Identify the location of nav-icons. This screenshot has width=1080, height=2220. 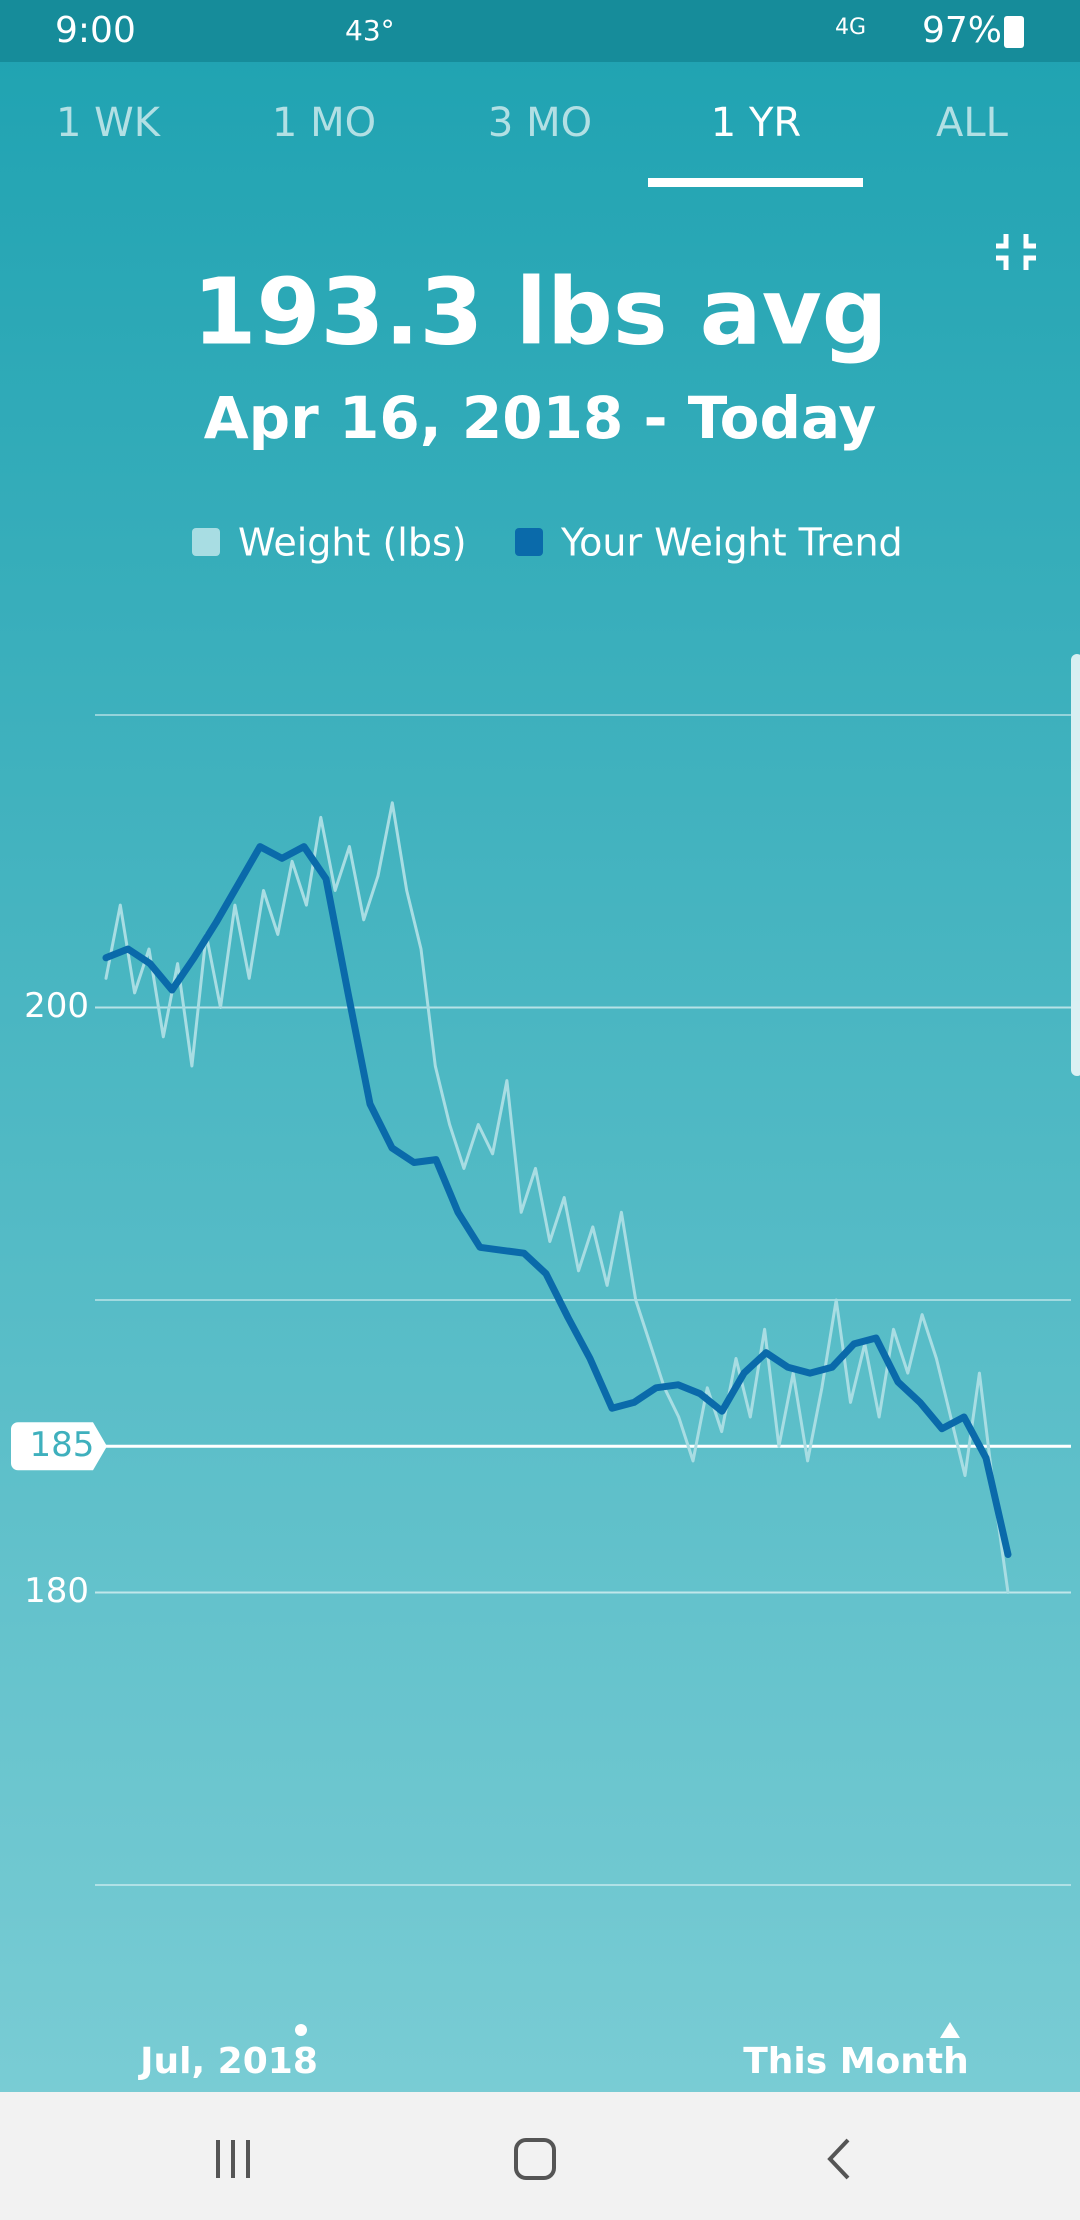
(533, 2159).